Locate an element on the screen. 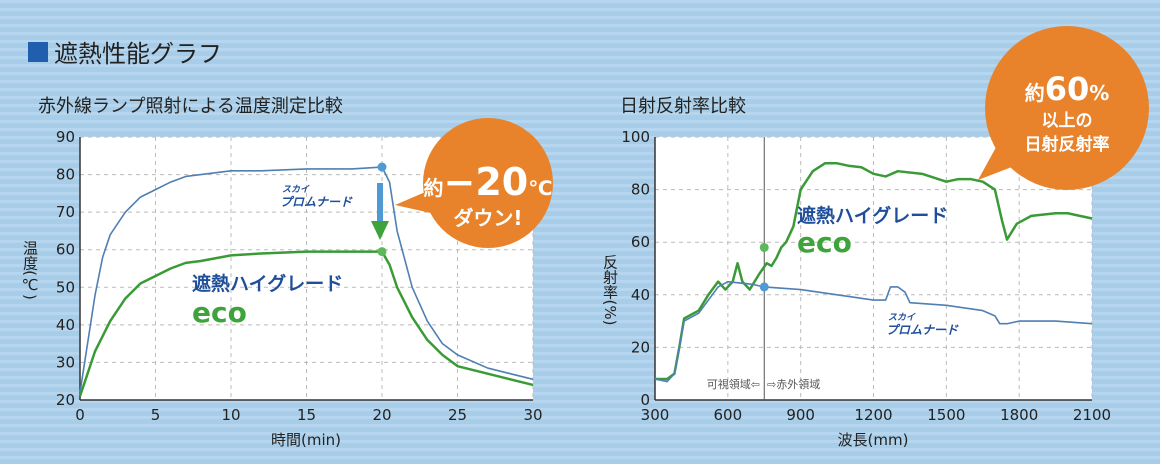 The height and width of the screenshot is (464, 1160). callout-unit: ℃ is located at coordinates (540, 188).